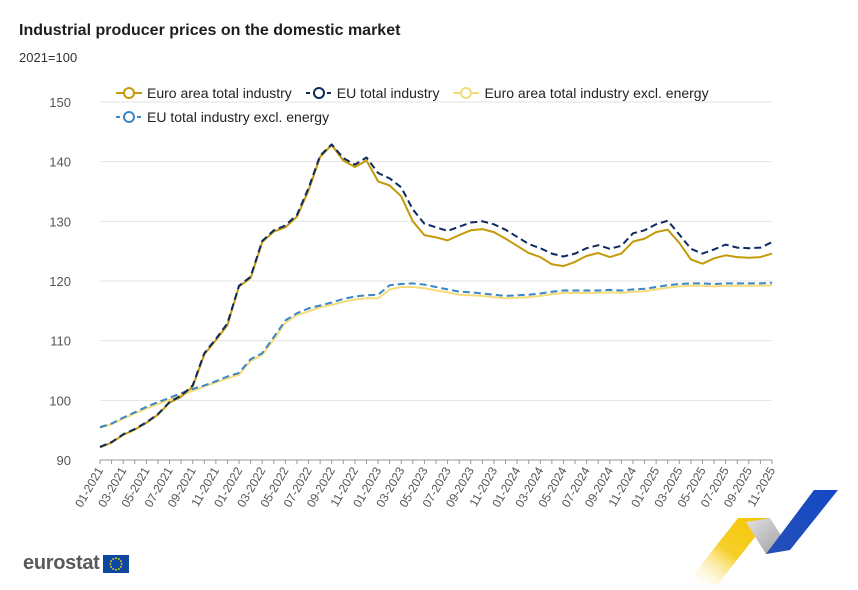 The height and width of the screenshot is (590, 858). I want to click on y-tick-label: 90, so click(64, 460).